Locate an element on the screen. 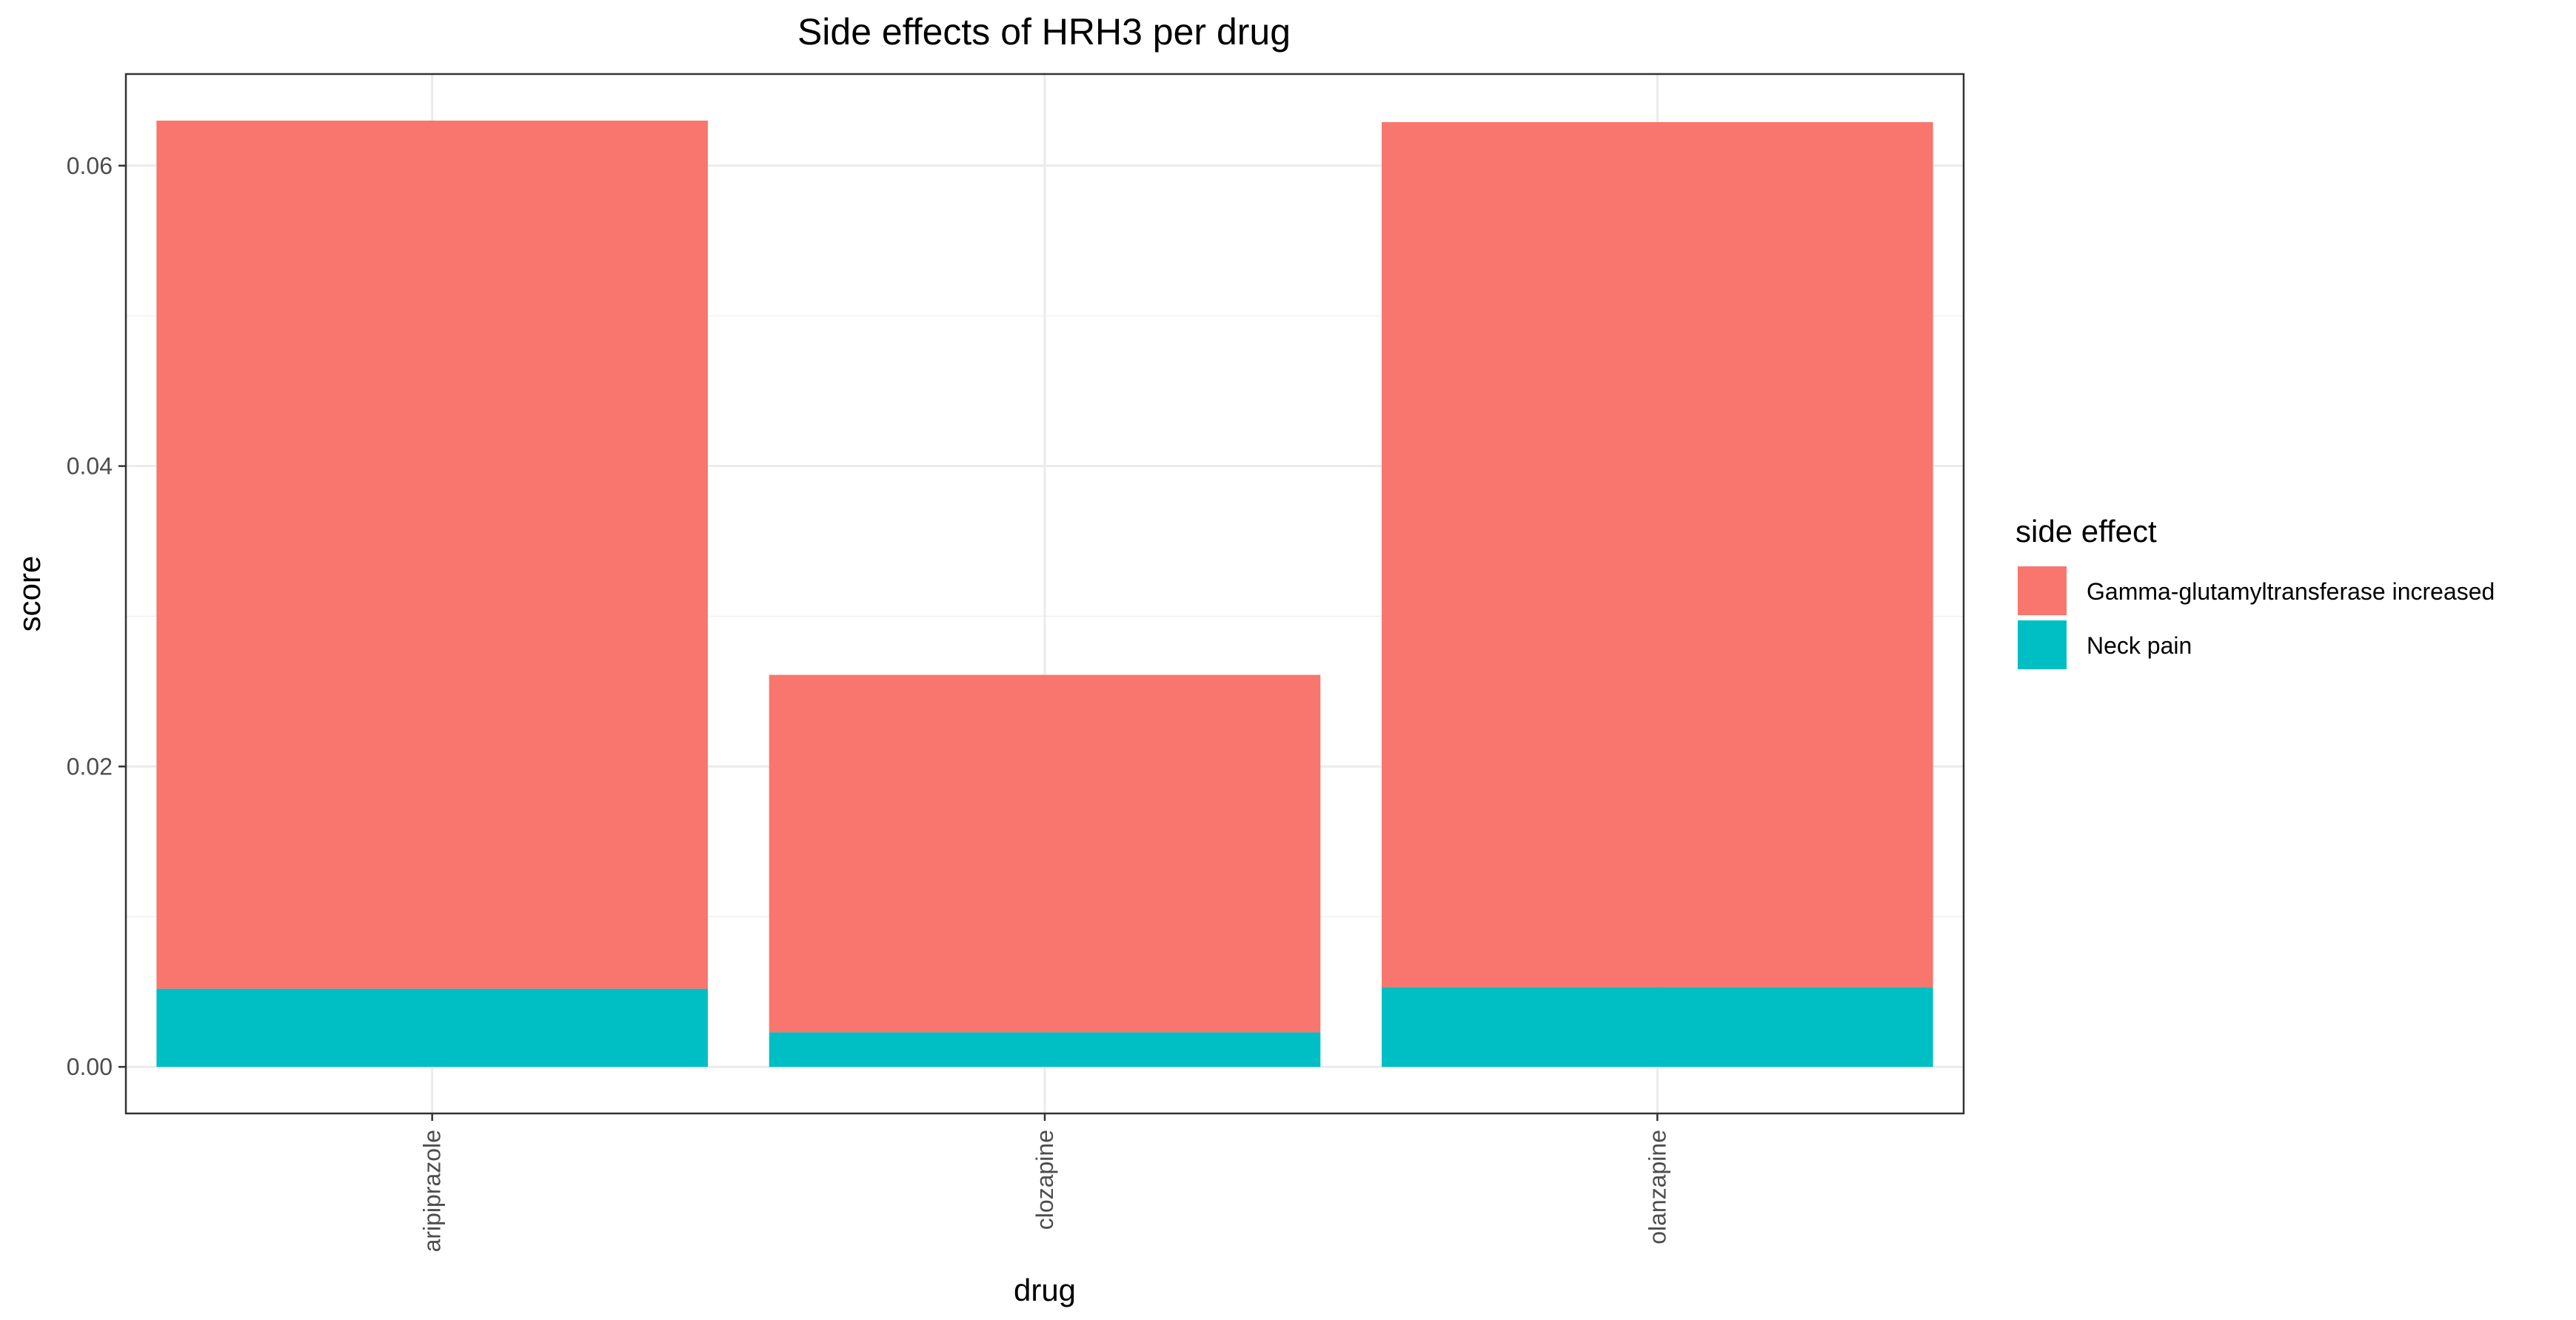  x-tick-label: clozapine is located at coordinates (1044, 1180).